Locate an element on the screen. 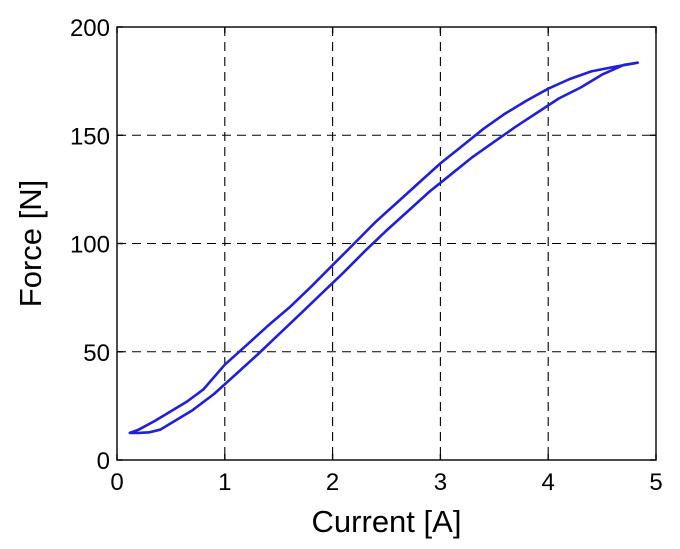 The width and height of the screenshot is (680, 549). y-tick-labels: 0 50 100 150 200 is located at coordinates (90, 245).